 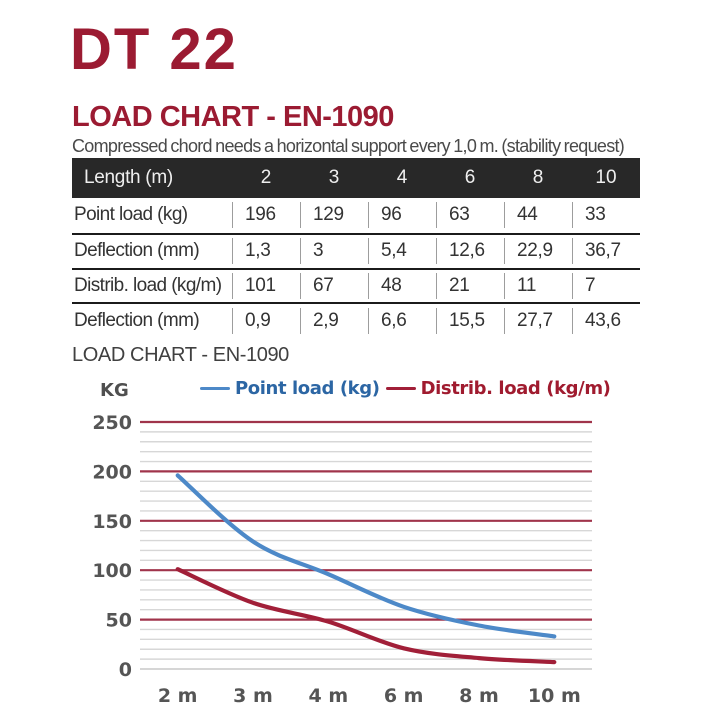 I want to click on table-header-length: 8, so click(x=538, y=177).